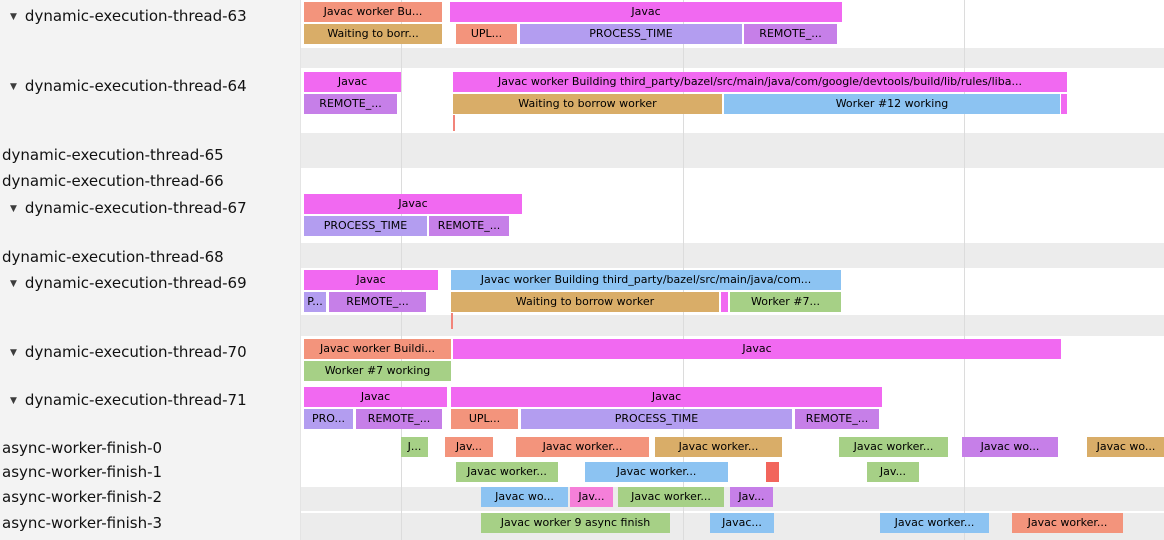  I want to click on trace-slice: Worker #12 working, so click(892, 104).